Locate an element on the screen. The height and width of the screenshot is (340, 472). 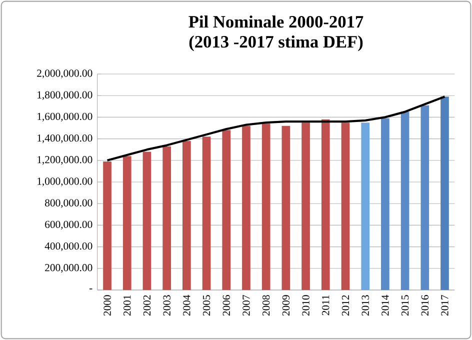
y-tick-label: 1,600,000.00 is located at coordinates (65, 117).